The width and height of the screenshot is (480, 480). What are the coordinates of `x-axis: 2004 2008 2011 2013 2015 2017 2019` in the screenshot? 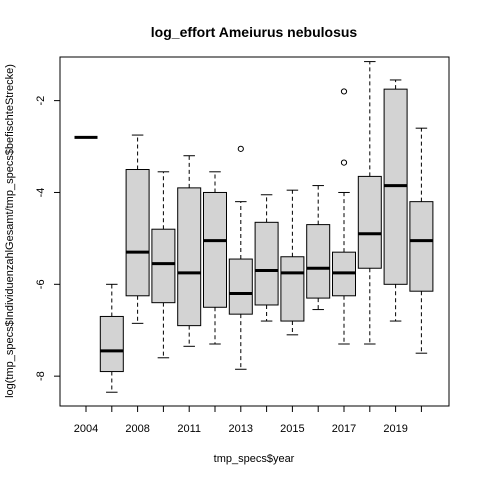 It's located at (248, 420).